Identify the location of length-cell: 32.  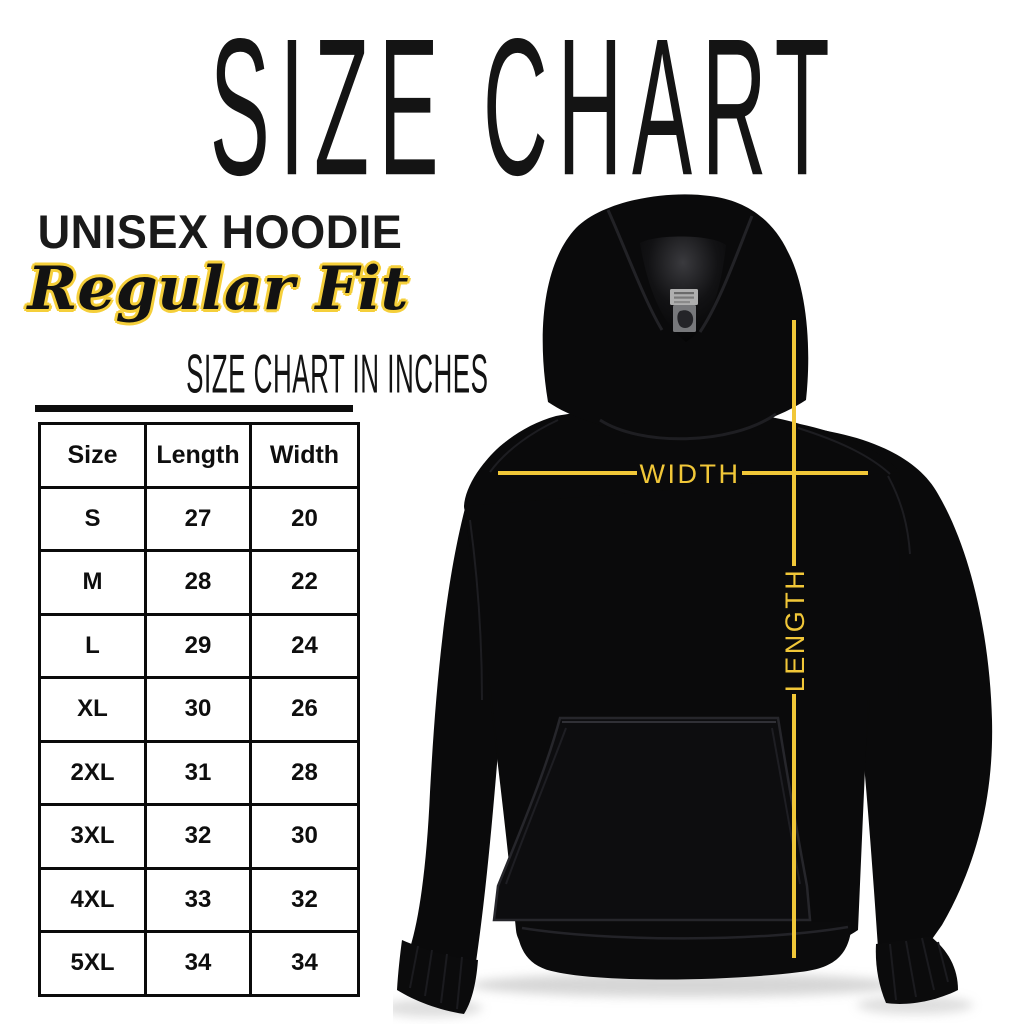
(198, 836).